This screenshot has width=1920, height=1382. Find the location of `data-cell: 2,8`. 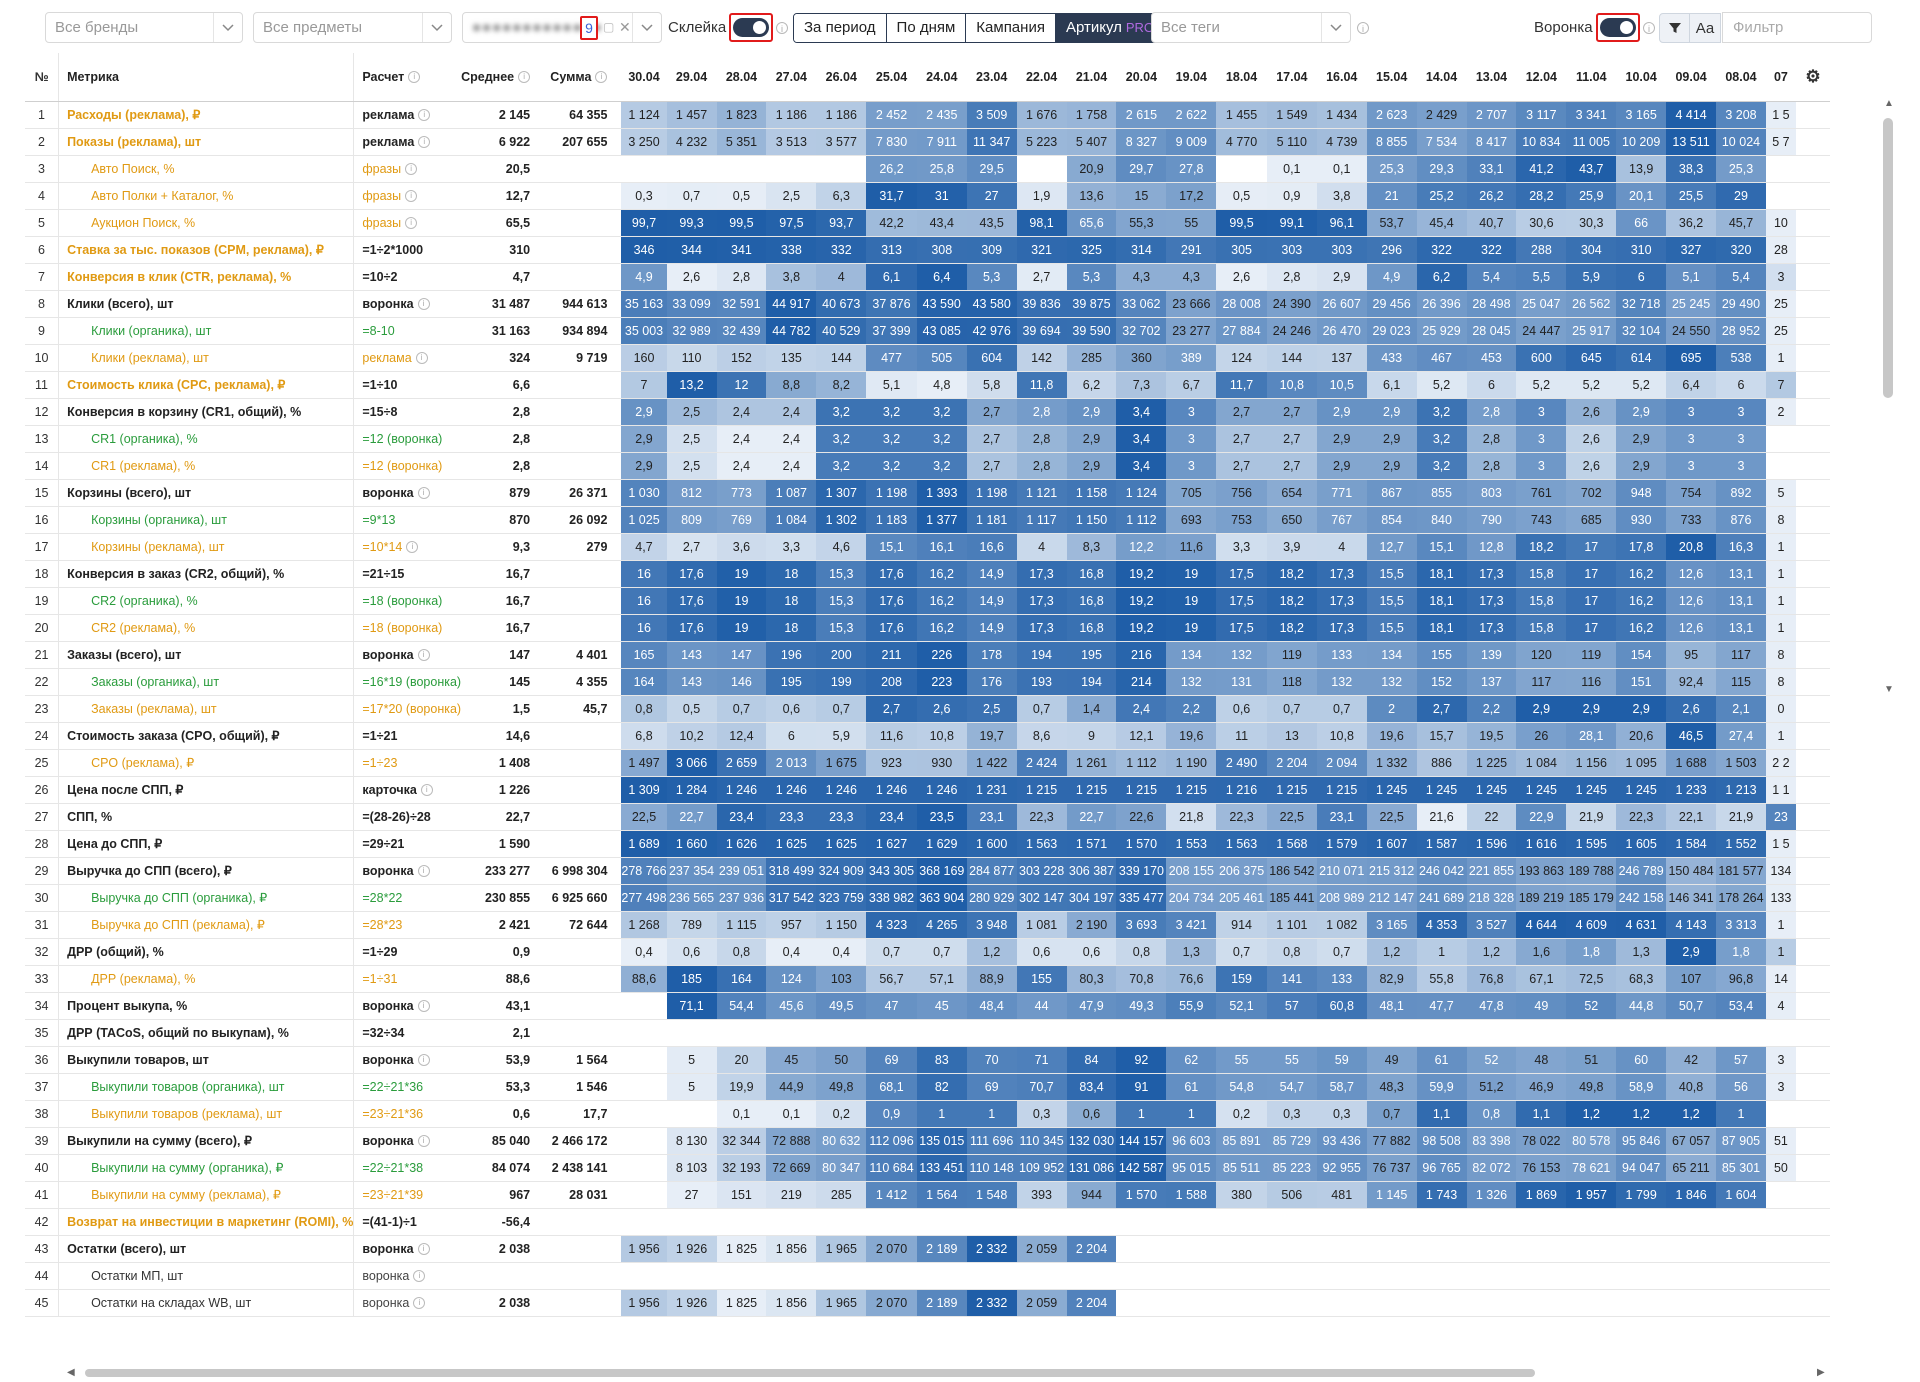

data-cell: 2,8 is located at coordinates (1491, 412).